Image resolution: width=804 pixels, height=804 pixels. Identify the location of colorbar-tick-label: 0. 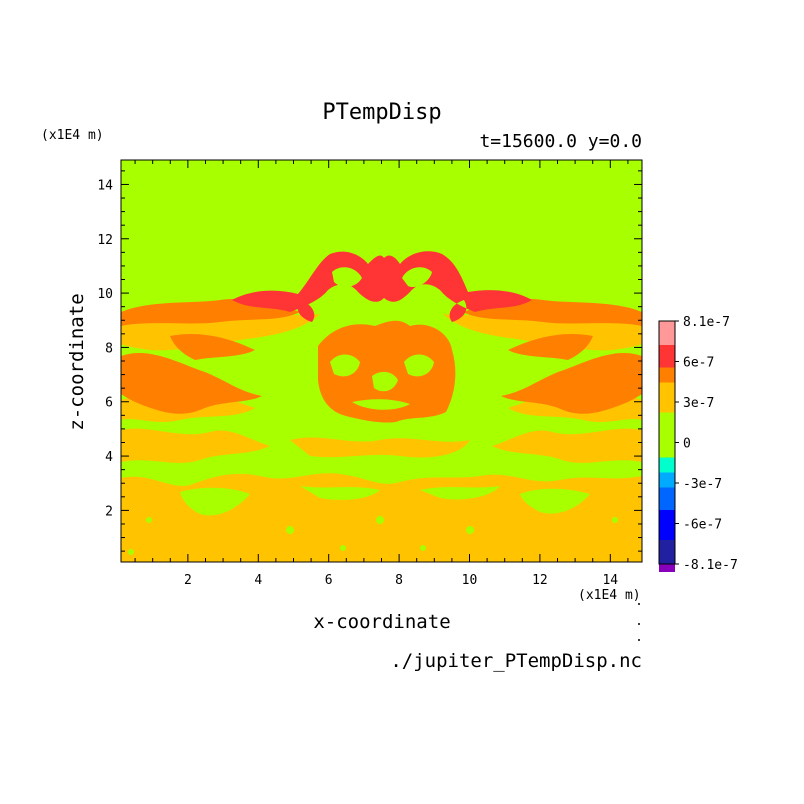
(687, 444).